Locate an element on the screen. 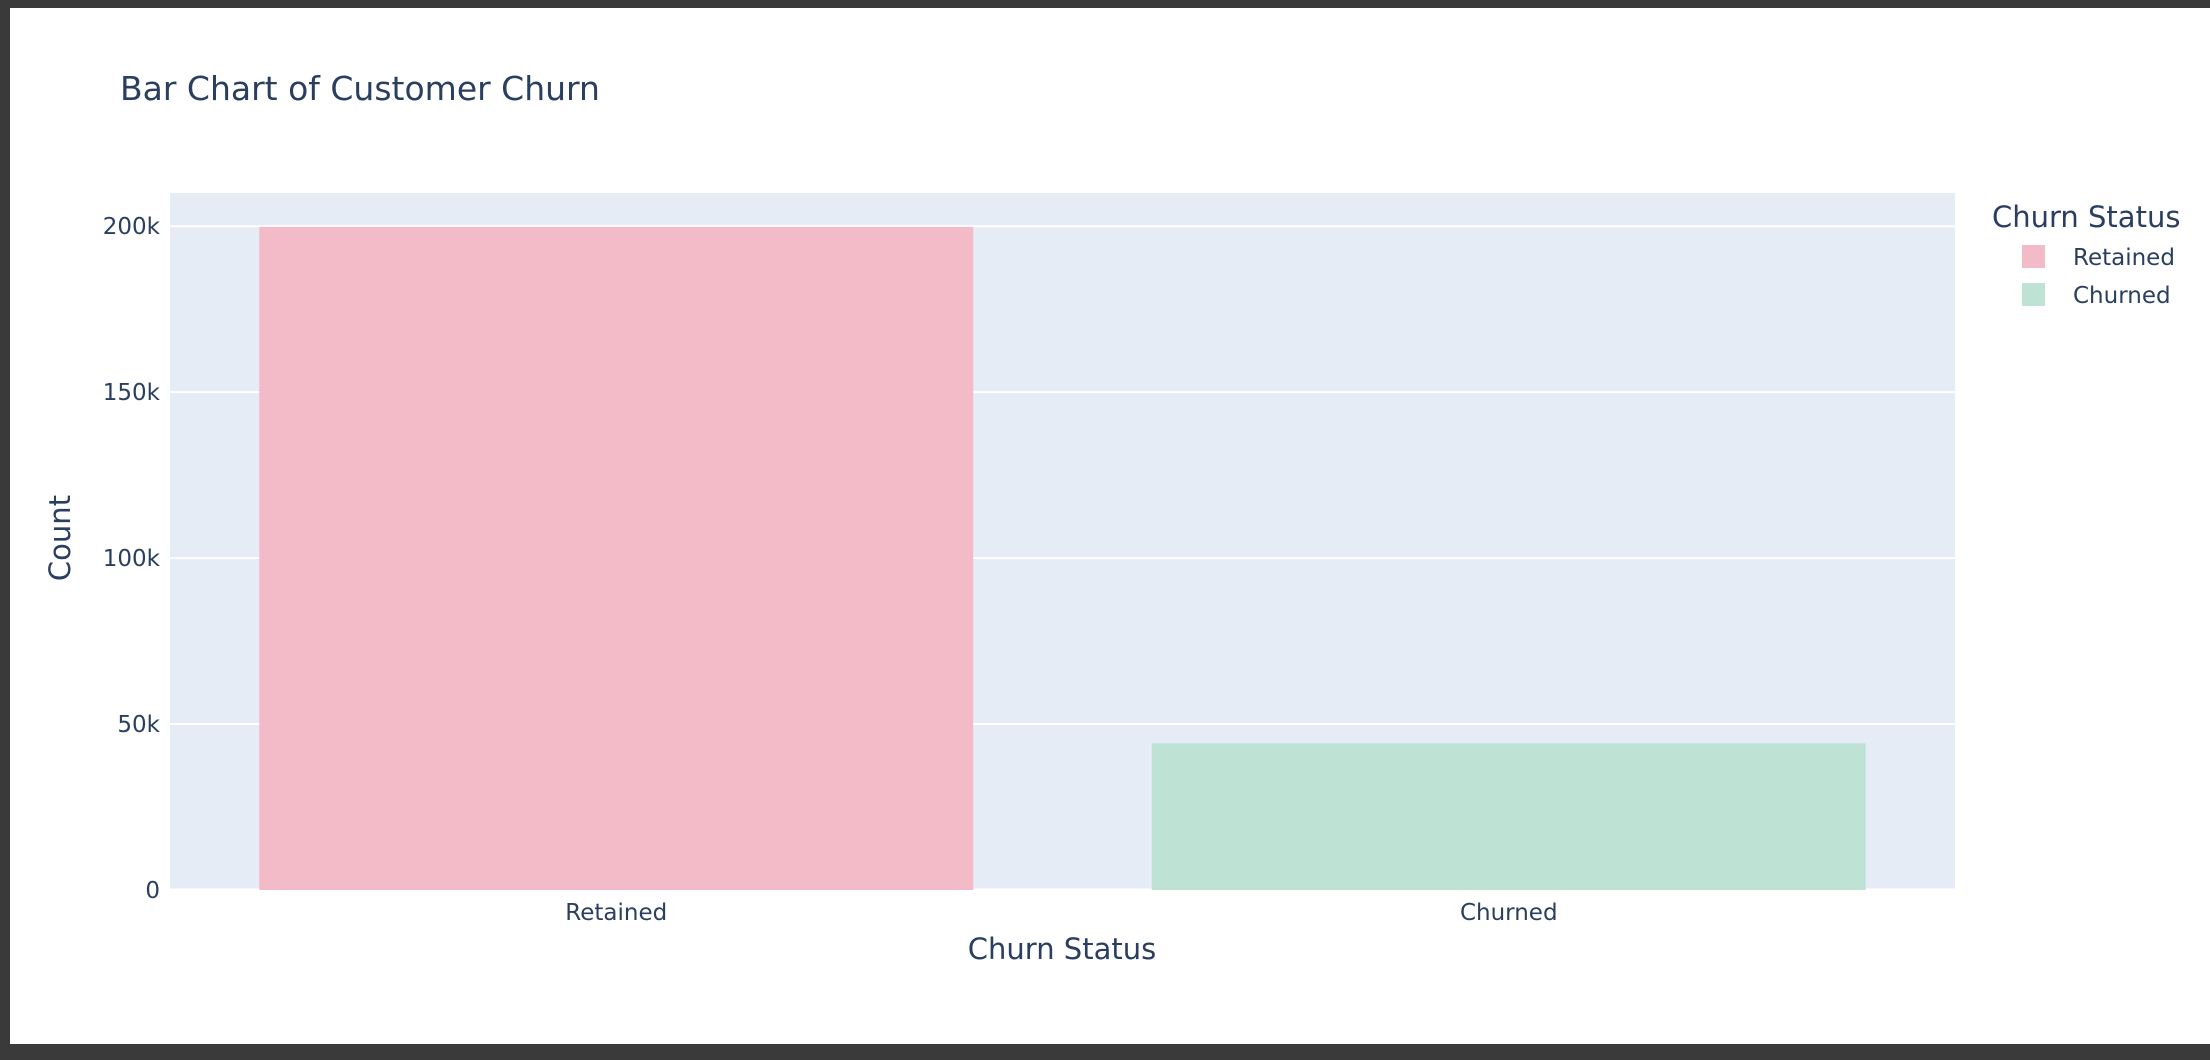  bar-churned is located at coordinates (1508, 816).